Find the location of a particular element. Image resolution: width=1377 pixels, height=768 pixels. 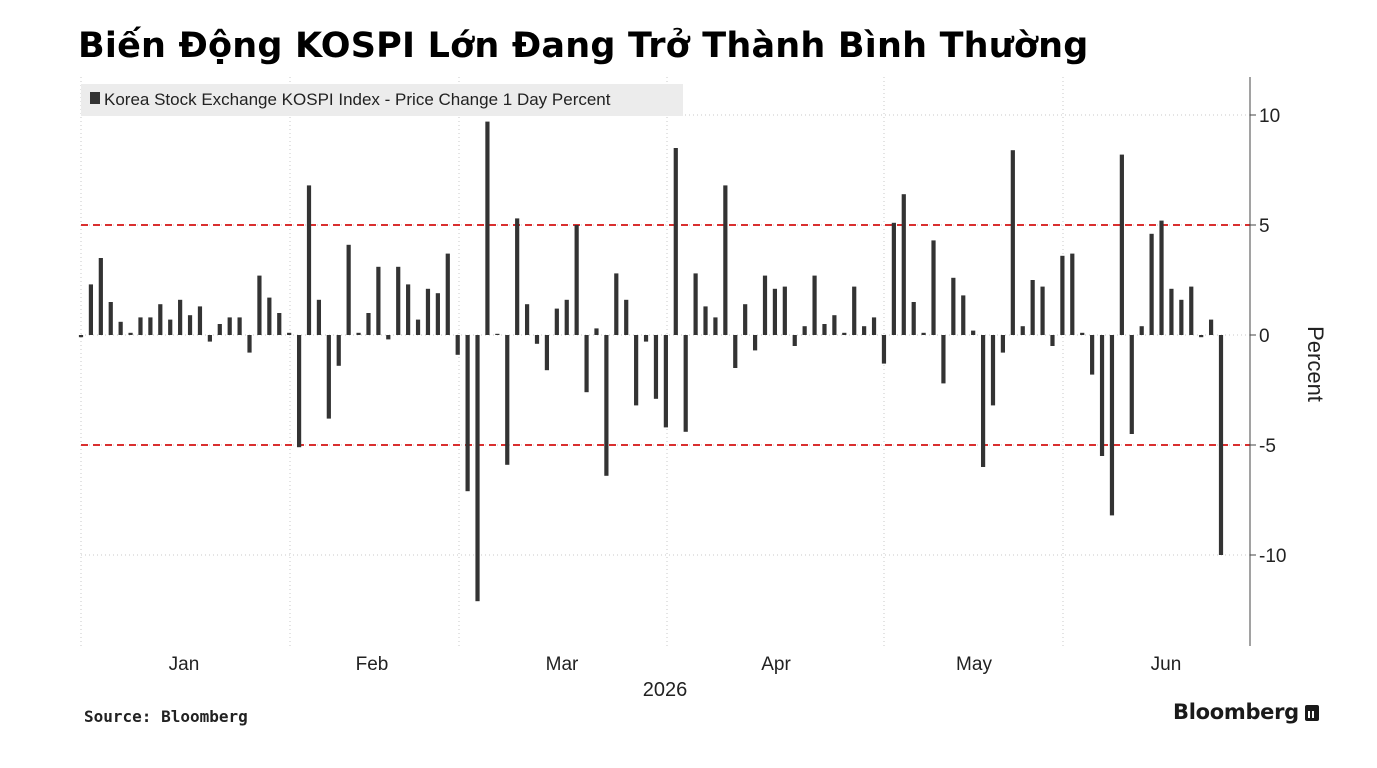

legend-swatch is located at coordinates (95, 98).